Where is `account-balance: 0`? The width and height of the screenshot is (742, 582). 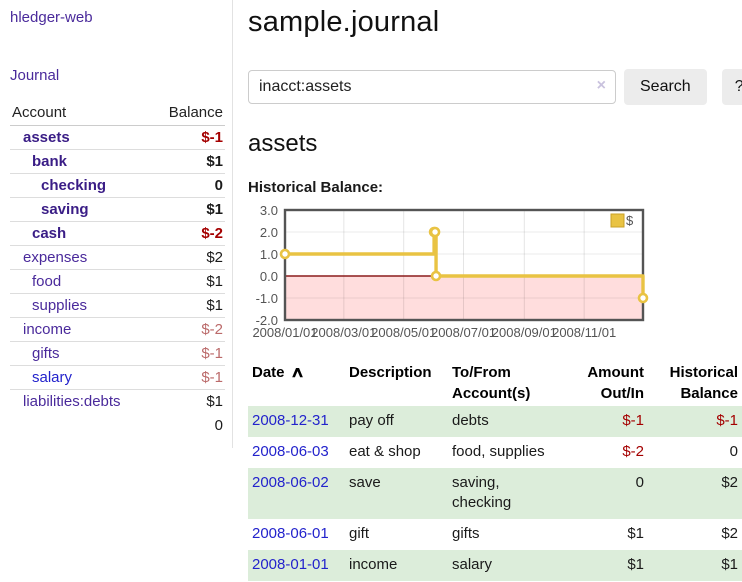 account-balance: 0 is located at coordinates (188, 185).